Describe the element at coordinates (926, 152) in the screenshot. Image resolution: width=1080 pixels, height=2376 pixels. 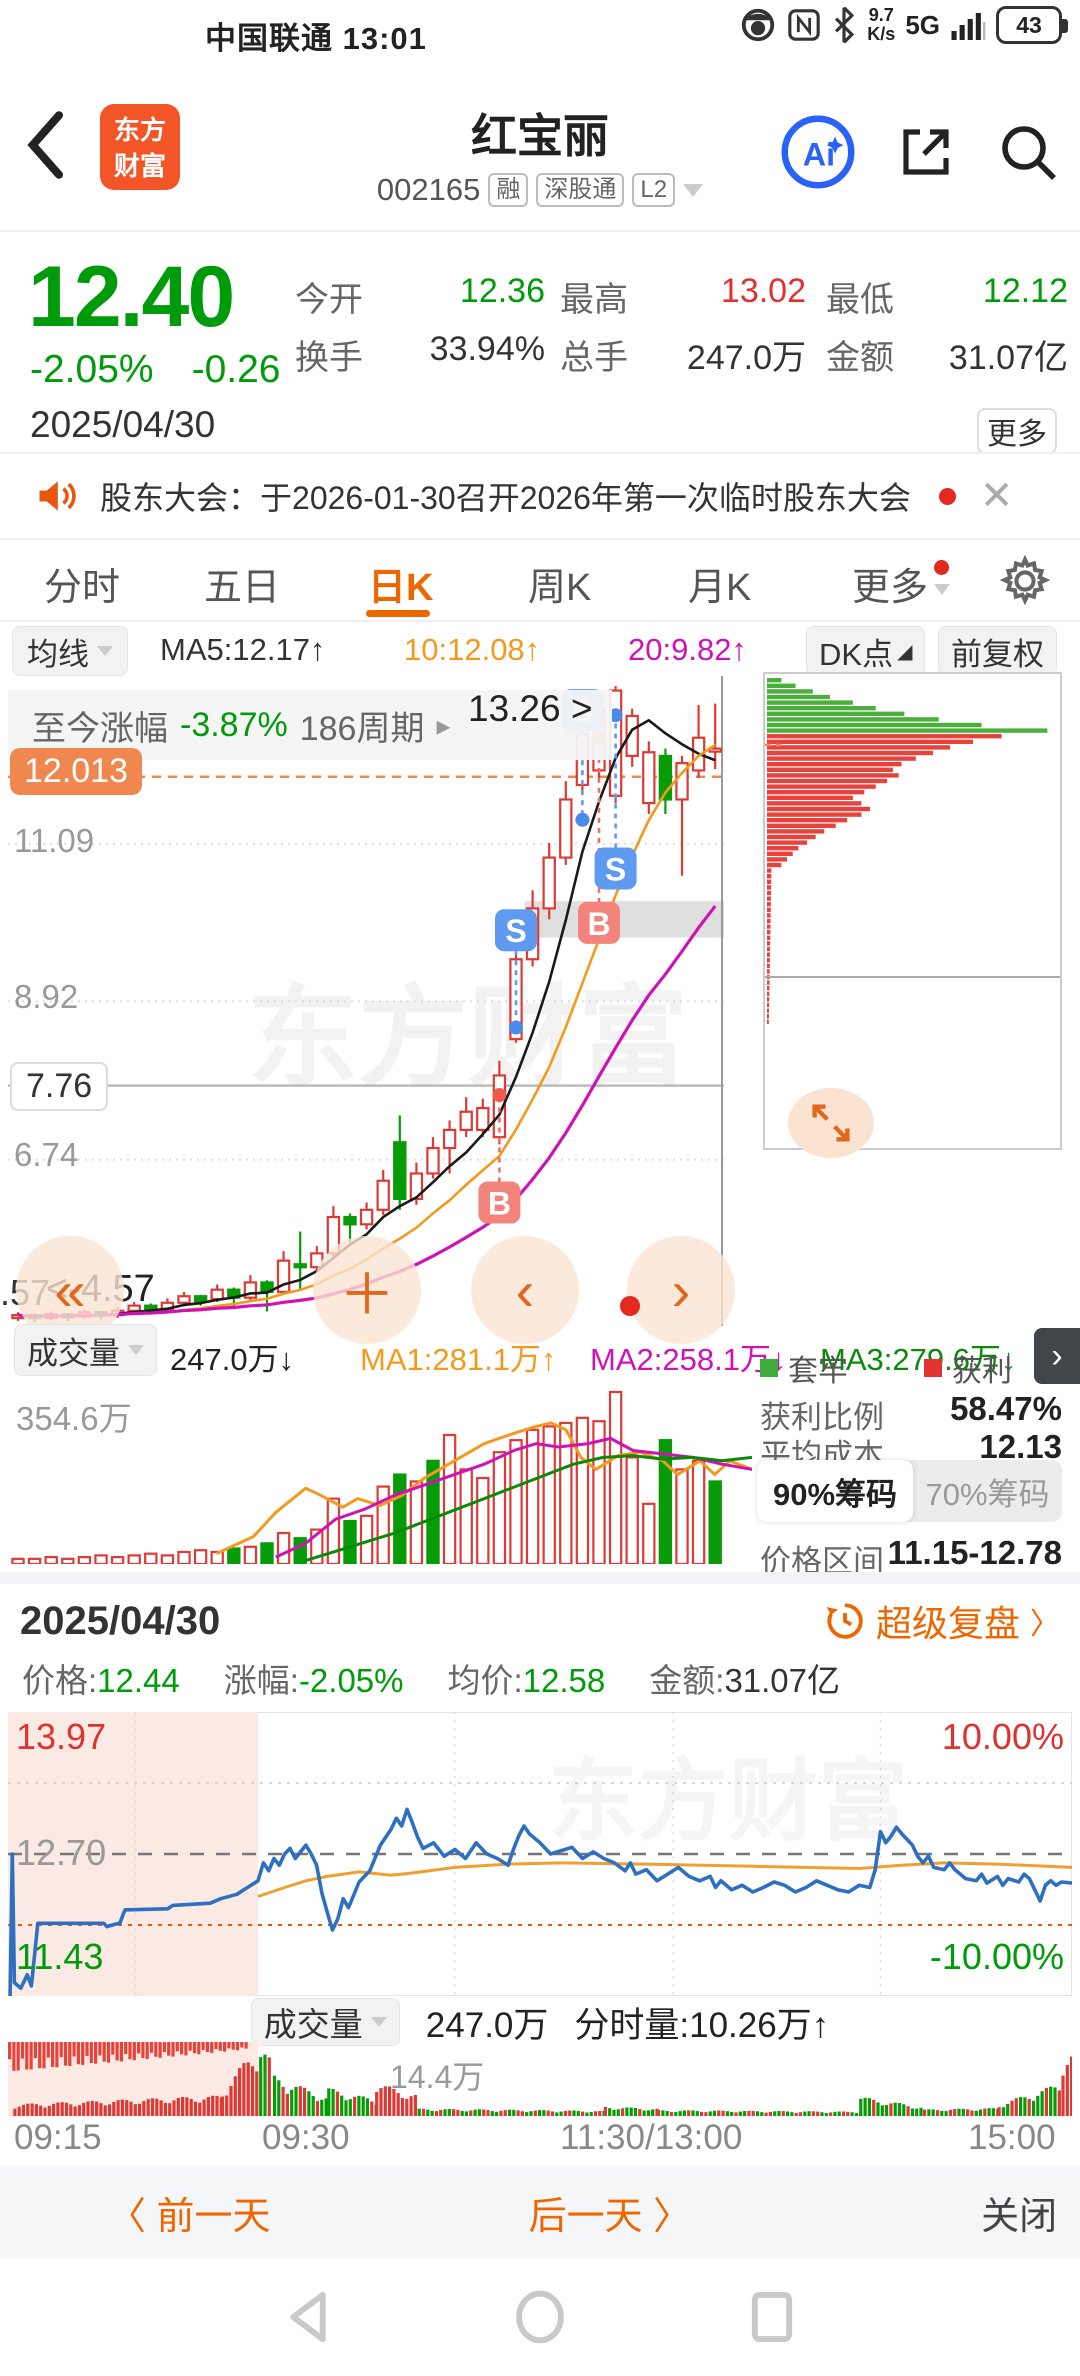
I see `share-icon` at that location.